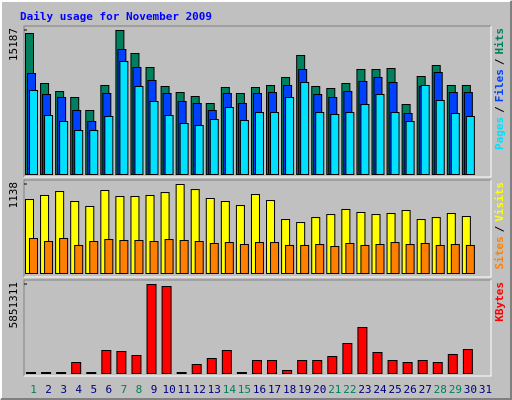 This screenshot has height=400, width=512. I want to click on legend-label: Files, so click(499, 85).